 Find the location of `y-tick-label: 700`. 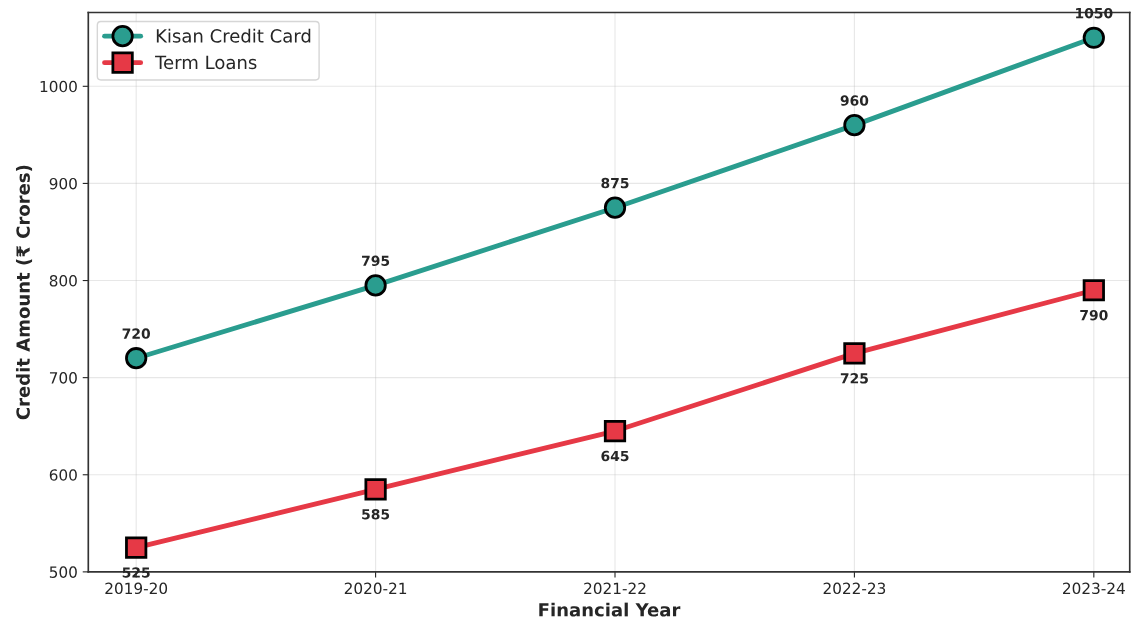

y-tick-label: 700 is located at coordinates (63, 378).